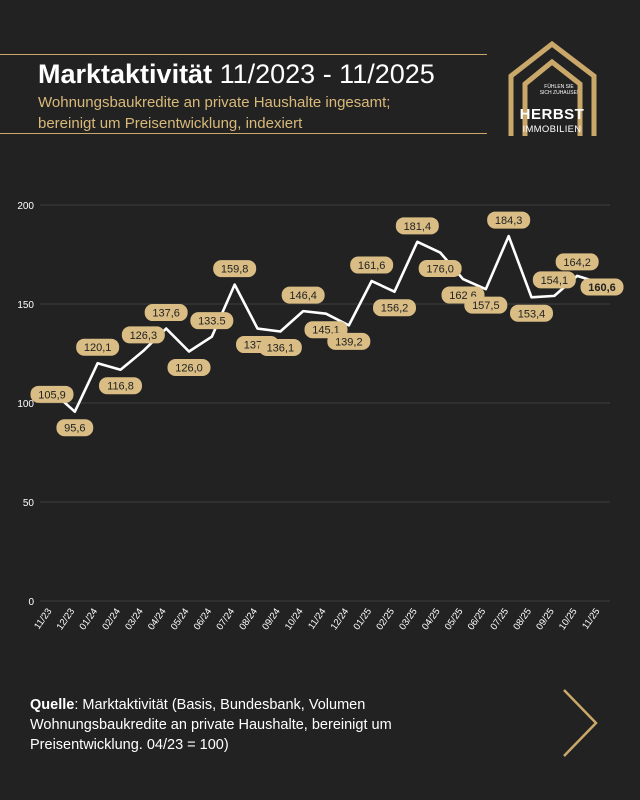 The height and width of the screenshot is (800, 640). I want to click on source-label: Quelle, so click(52, 705).